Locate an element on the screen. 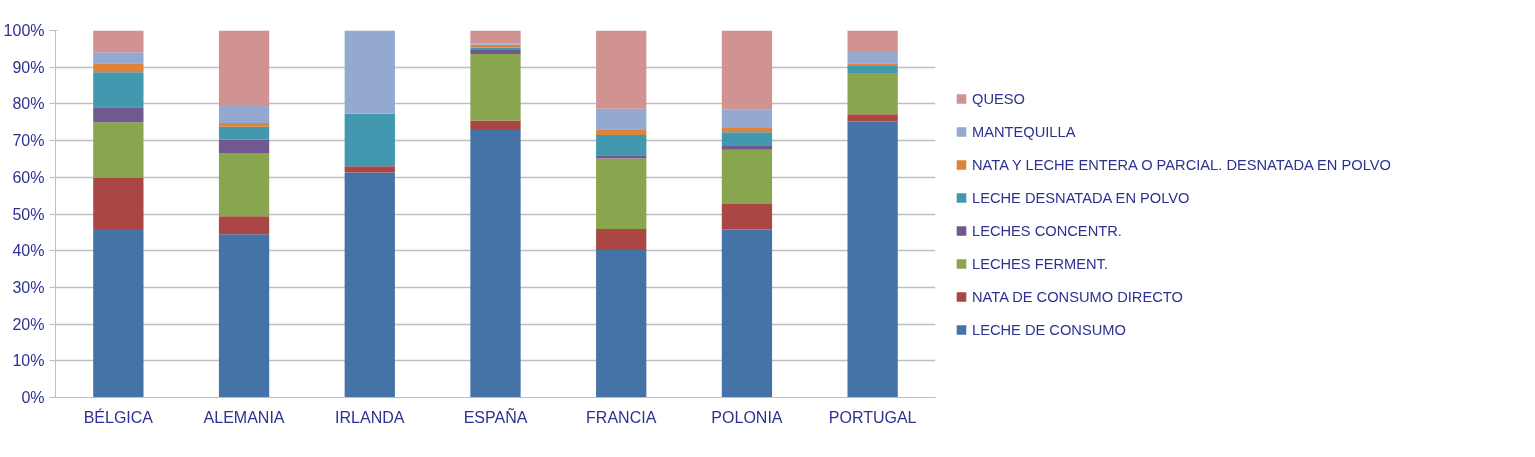 Image resolution: width=1535 pixels, height=457 pixels. legend-label: NATA DE CONSUMO DIRECTO is located at coordinates (1077, 296).